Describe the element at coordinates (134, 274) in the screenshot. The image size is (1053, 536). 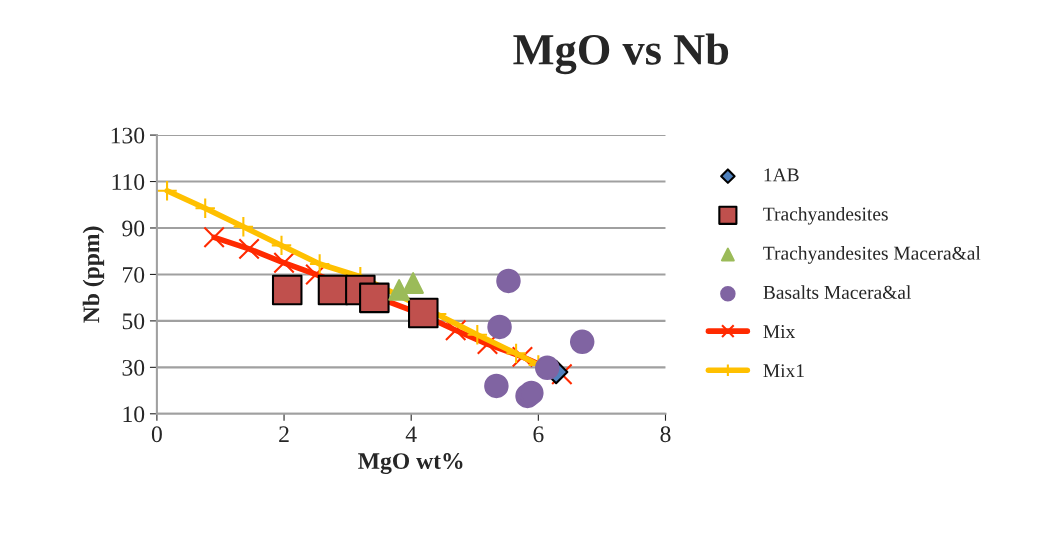
I see `y-tick-label: 70` at that location.